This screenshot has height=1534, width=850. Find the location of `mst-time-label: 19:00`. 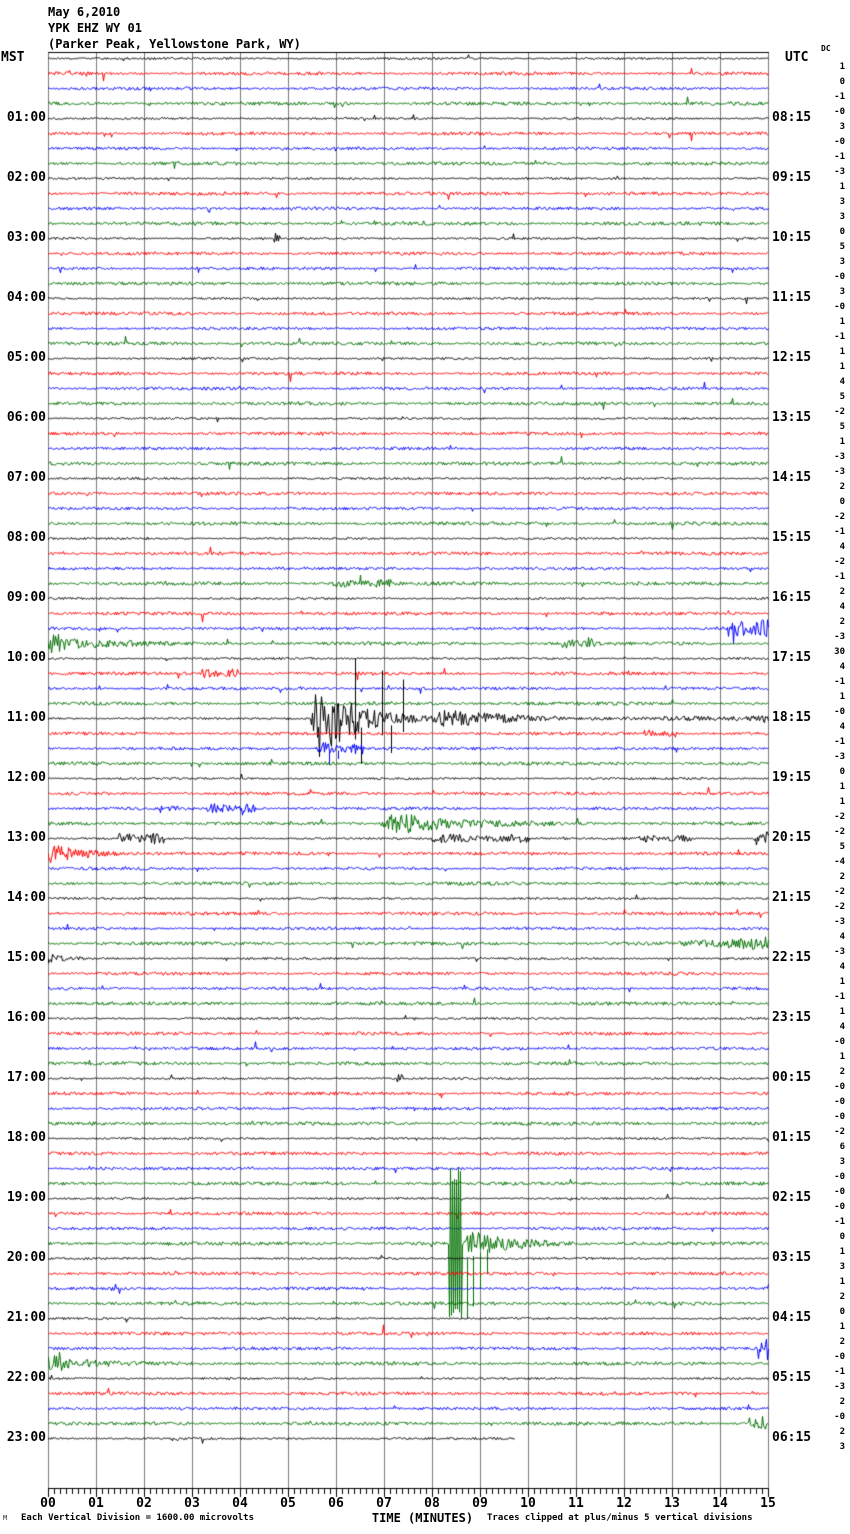

mst-time-label: 19:00 is located at coordinates (26, 1197).